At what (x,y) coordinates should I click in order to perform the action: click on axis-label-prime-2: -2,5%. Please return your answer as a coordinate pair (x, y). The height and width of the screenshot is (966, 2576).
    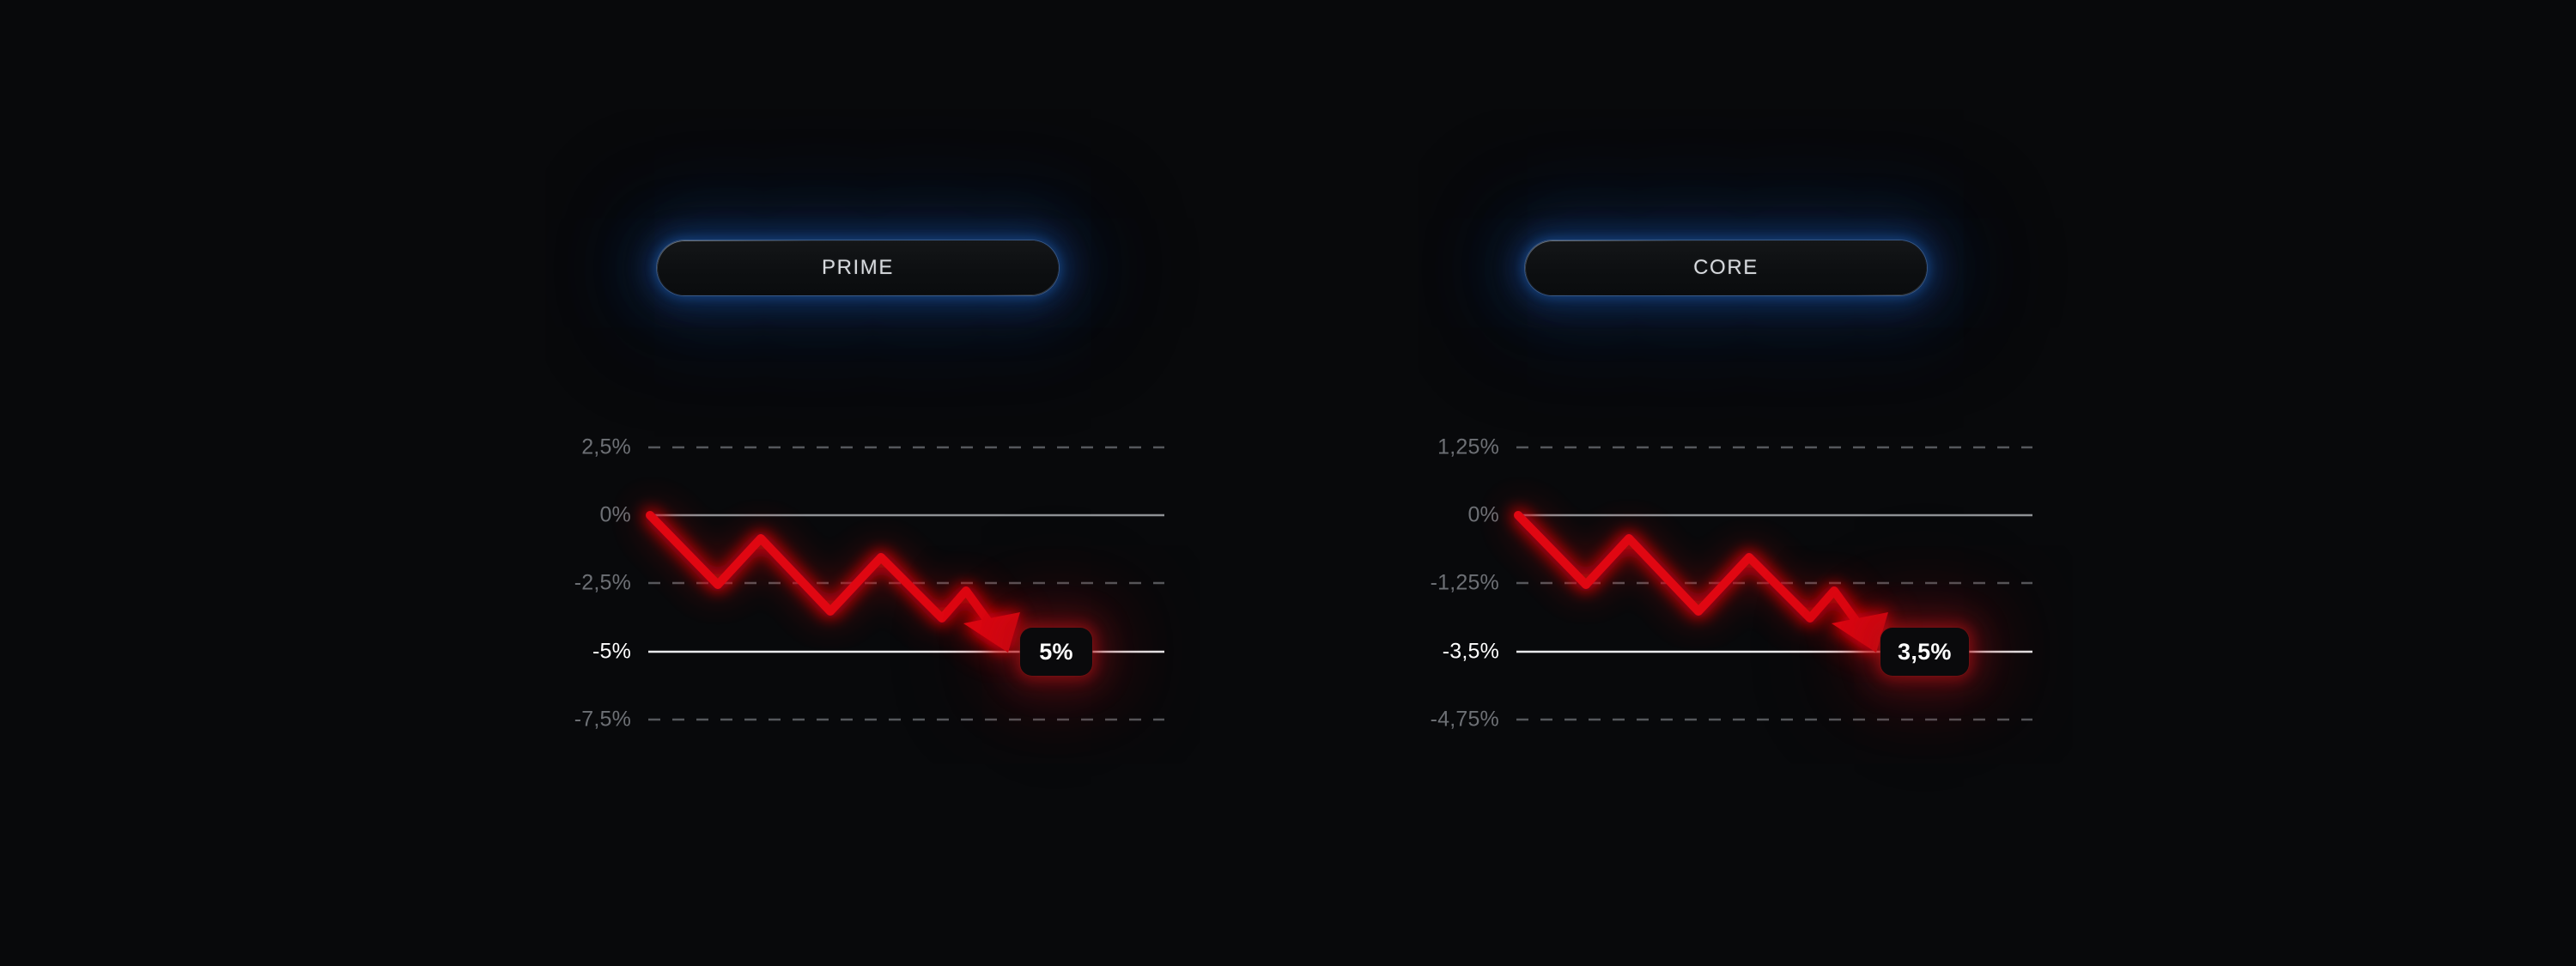
    Looking at the image, I should click on (602, 583).